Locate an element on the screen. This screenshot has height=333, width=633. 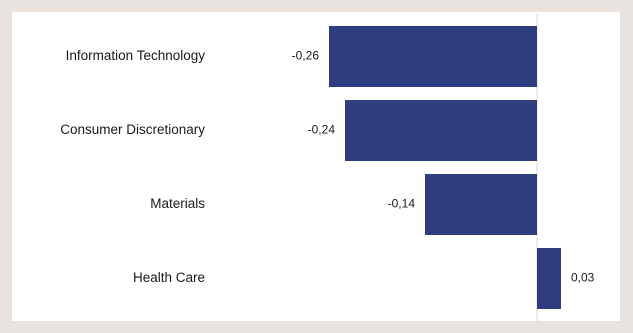
category-label: Health Care is located at coordinates (169, 277).